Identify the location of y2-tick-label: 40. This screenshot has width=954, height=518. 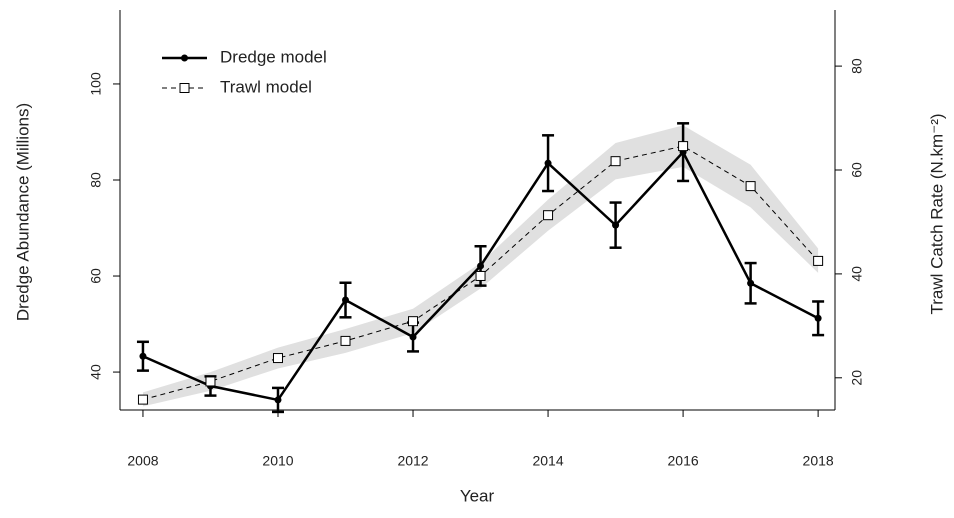
(857, 274).